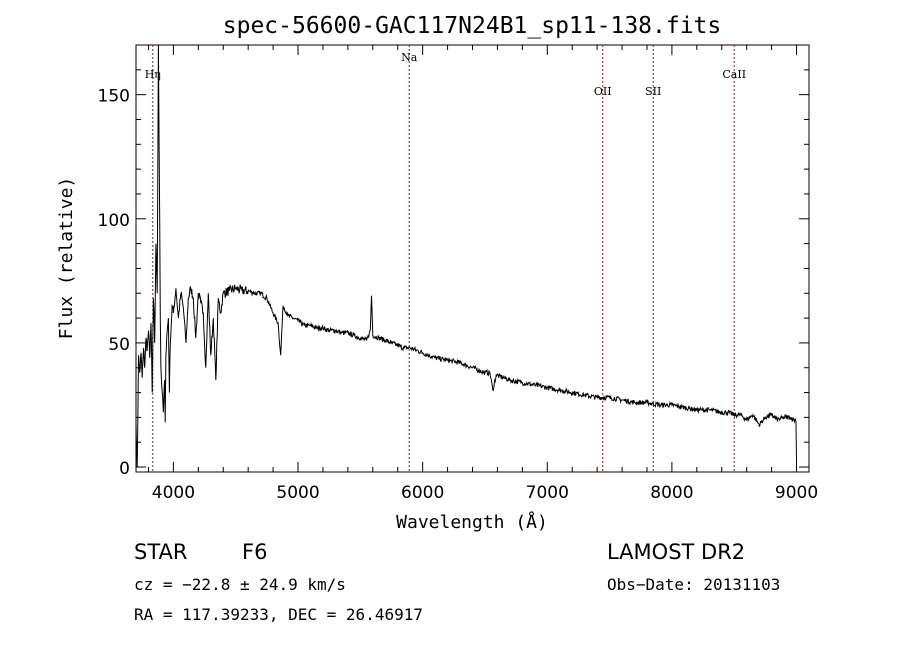 The width and height of the screenshot is (900, 654). Describe the element at coordinates (153, 74) in the screenshot. I see `line-marker-label: Hη` at that location.